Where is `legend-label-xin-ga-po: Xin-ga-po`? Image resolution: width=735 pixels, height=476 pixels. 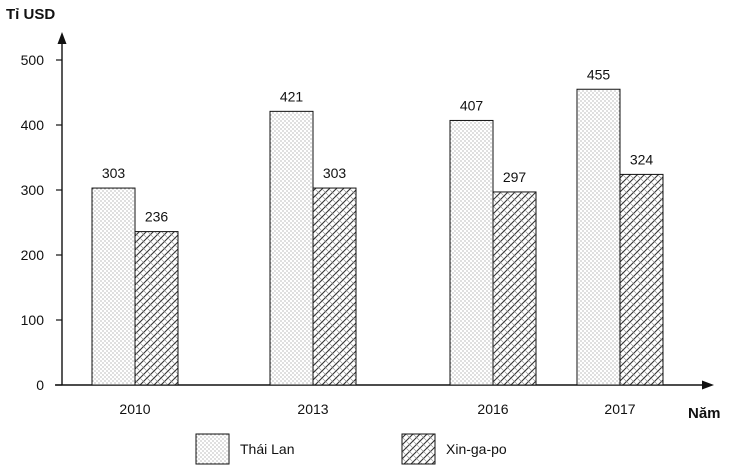
legend-label-xin-ga-po: Xin-ga-po is located at coordinates (476, 449).